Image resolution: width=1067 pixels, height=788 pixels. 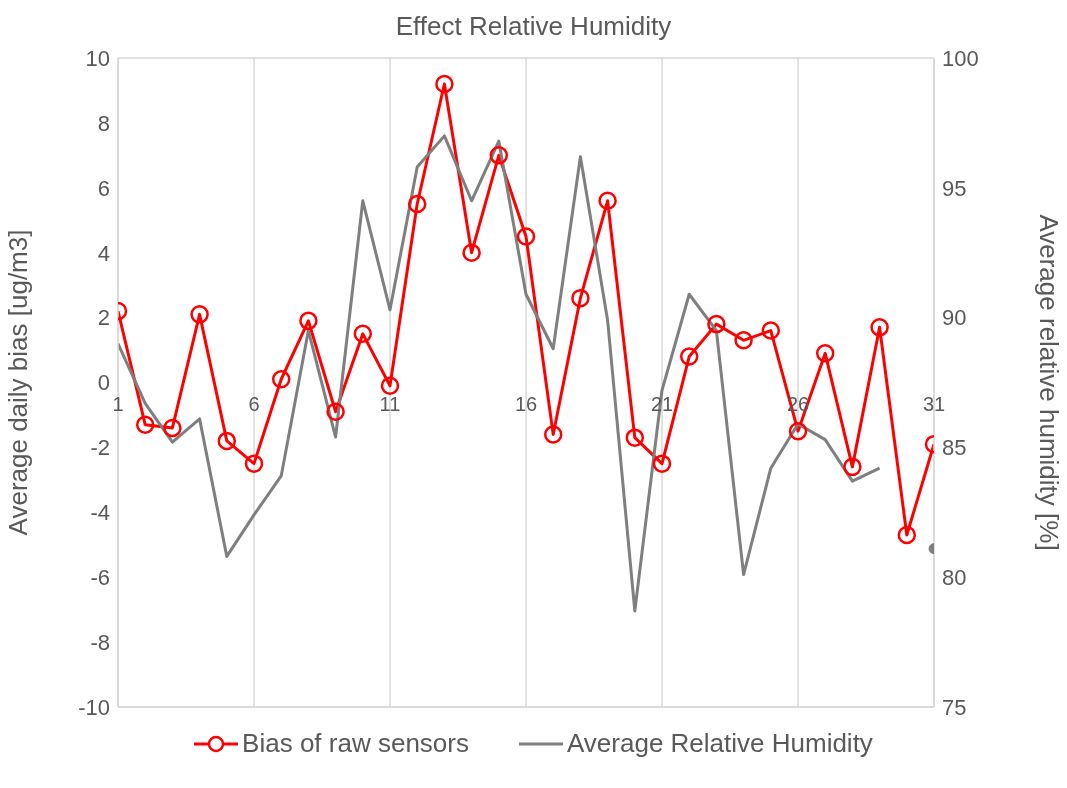 What do you see at coordinates (118, 403) in the screenshot?
I see `x-tick-label: 1` at bounding box center [118, 403].